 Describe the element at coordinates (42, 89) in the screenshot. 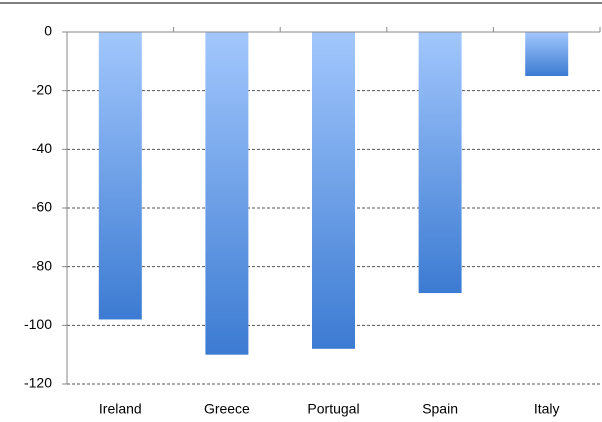

I see `y-tick-label: -20` at that location.